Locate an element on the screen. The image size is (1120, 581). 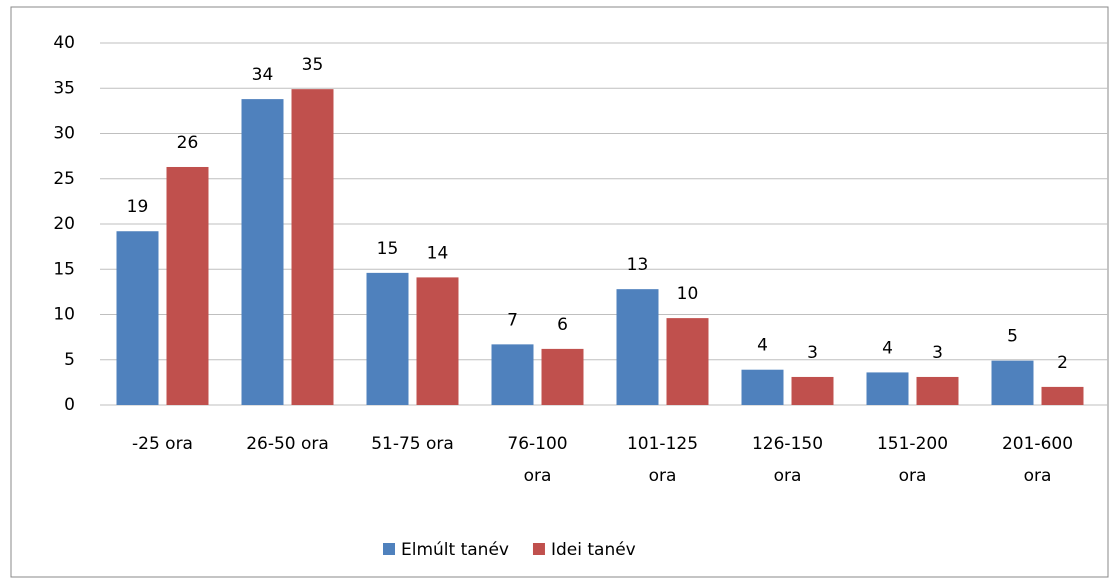
x-tick-label: 26-50 ora is located at coordinates (287, 444).